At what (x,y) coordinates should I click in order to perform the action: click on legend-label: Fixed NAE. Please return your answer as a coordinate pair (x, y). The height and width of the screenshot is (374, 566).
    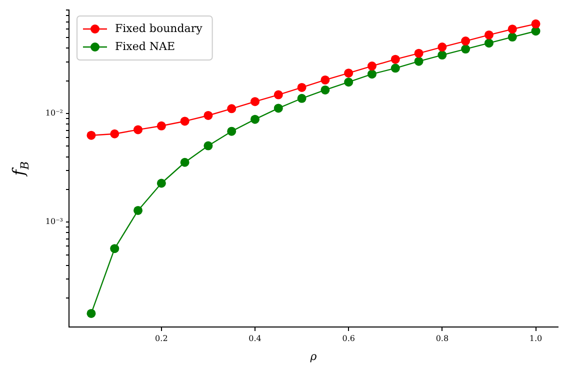
    Looking at the image, I should click on (145, 46).